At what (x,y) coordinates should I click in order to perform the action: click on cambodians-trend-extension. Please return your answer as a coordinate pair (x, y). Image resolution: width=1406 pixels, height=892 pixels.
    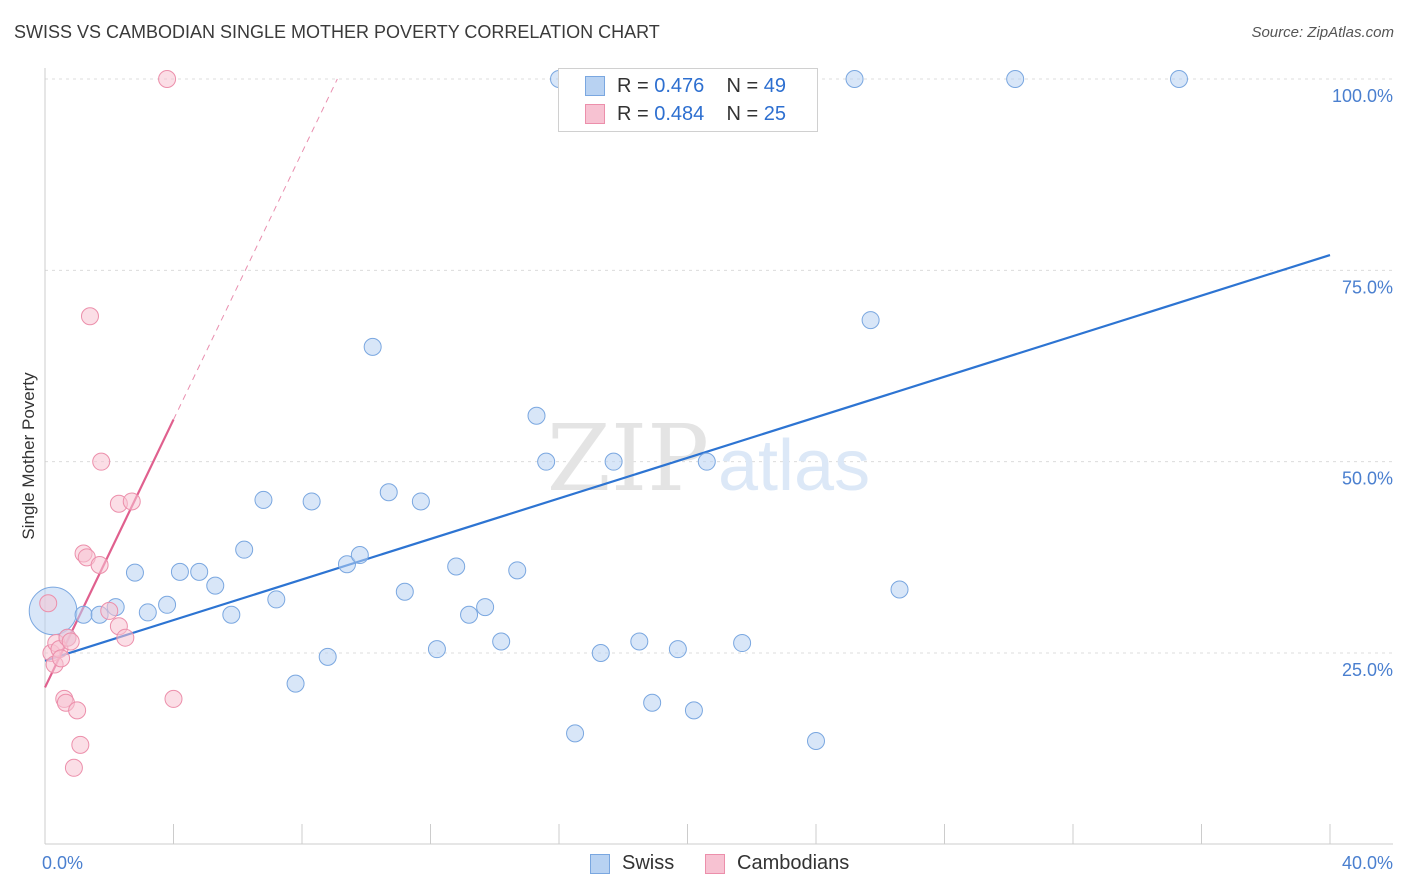
    Looking at the image, I should click on (255, 249).